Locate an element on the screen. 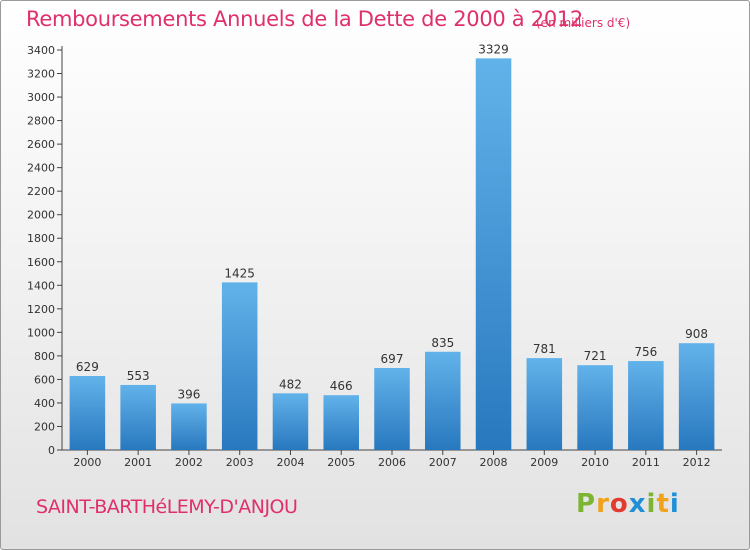 The width and height of the screenshot is (750, 550). commune-name: SAINT-BARTHéLEMY-D'ANJOU is located at coordinates (167, 507).